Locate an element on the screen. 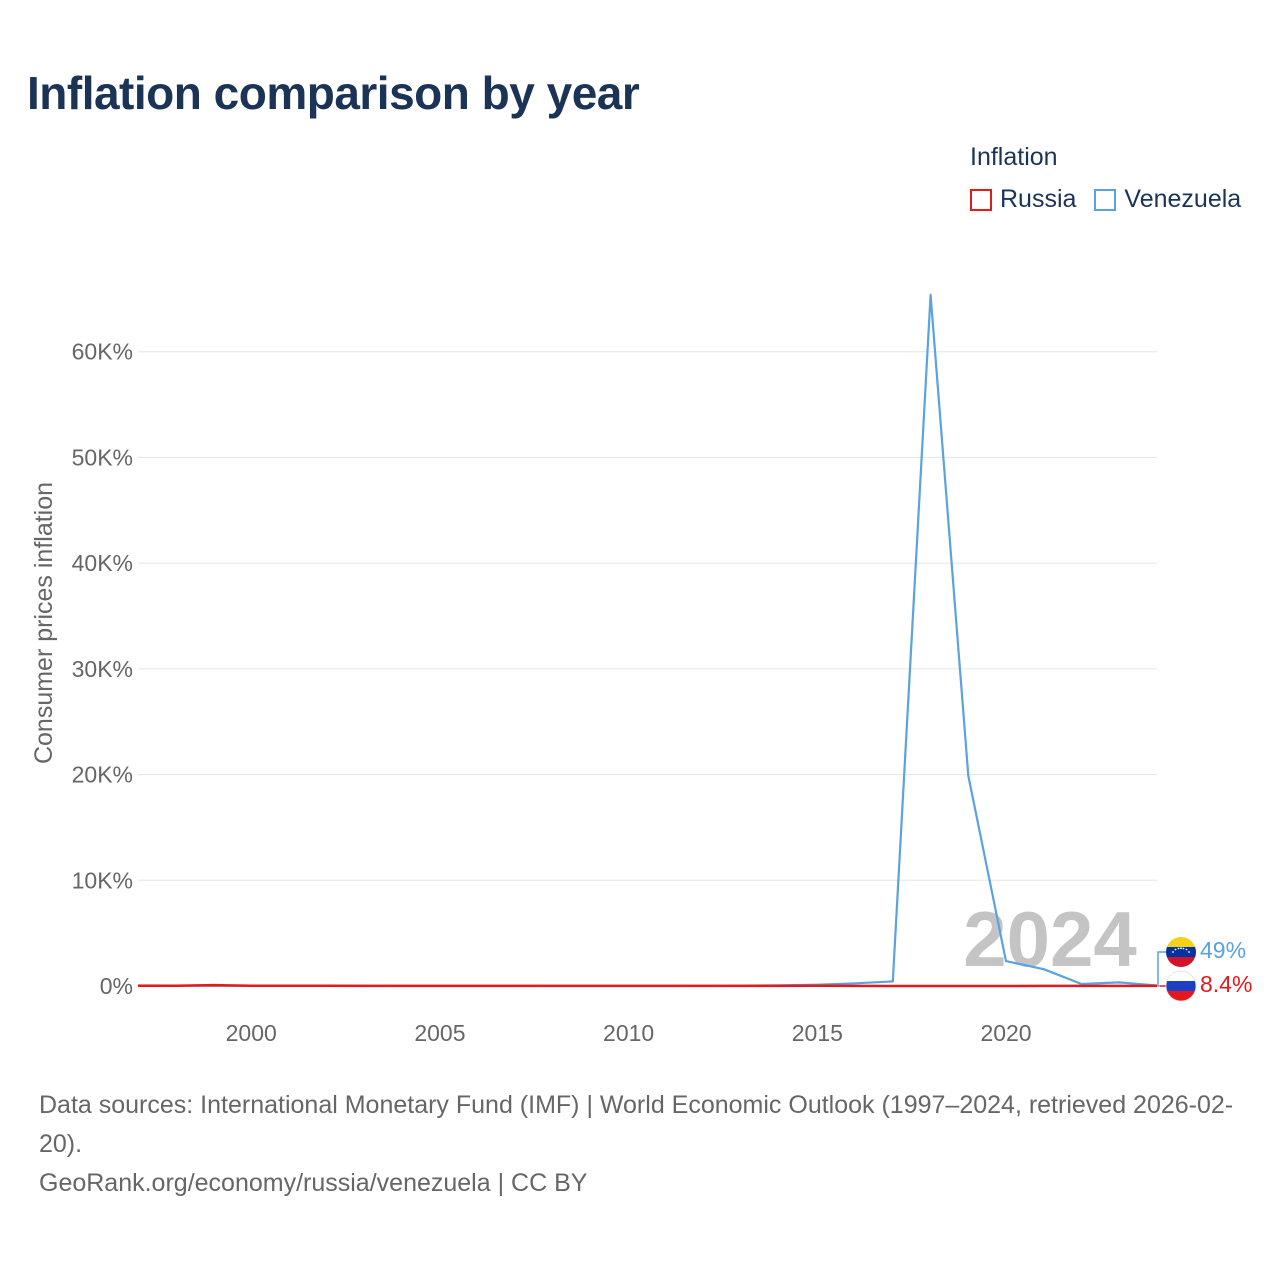 The height and width of the screenshot is (1280, 1280). legend-title: Inflation is located at coordinates (1014, 157).